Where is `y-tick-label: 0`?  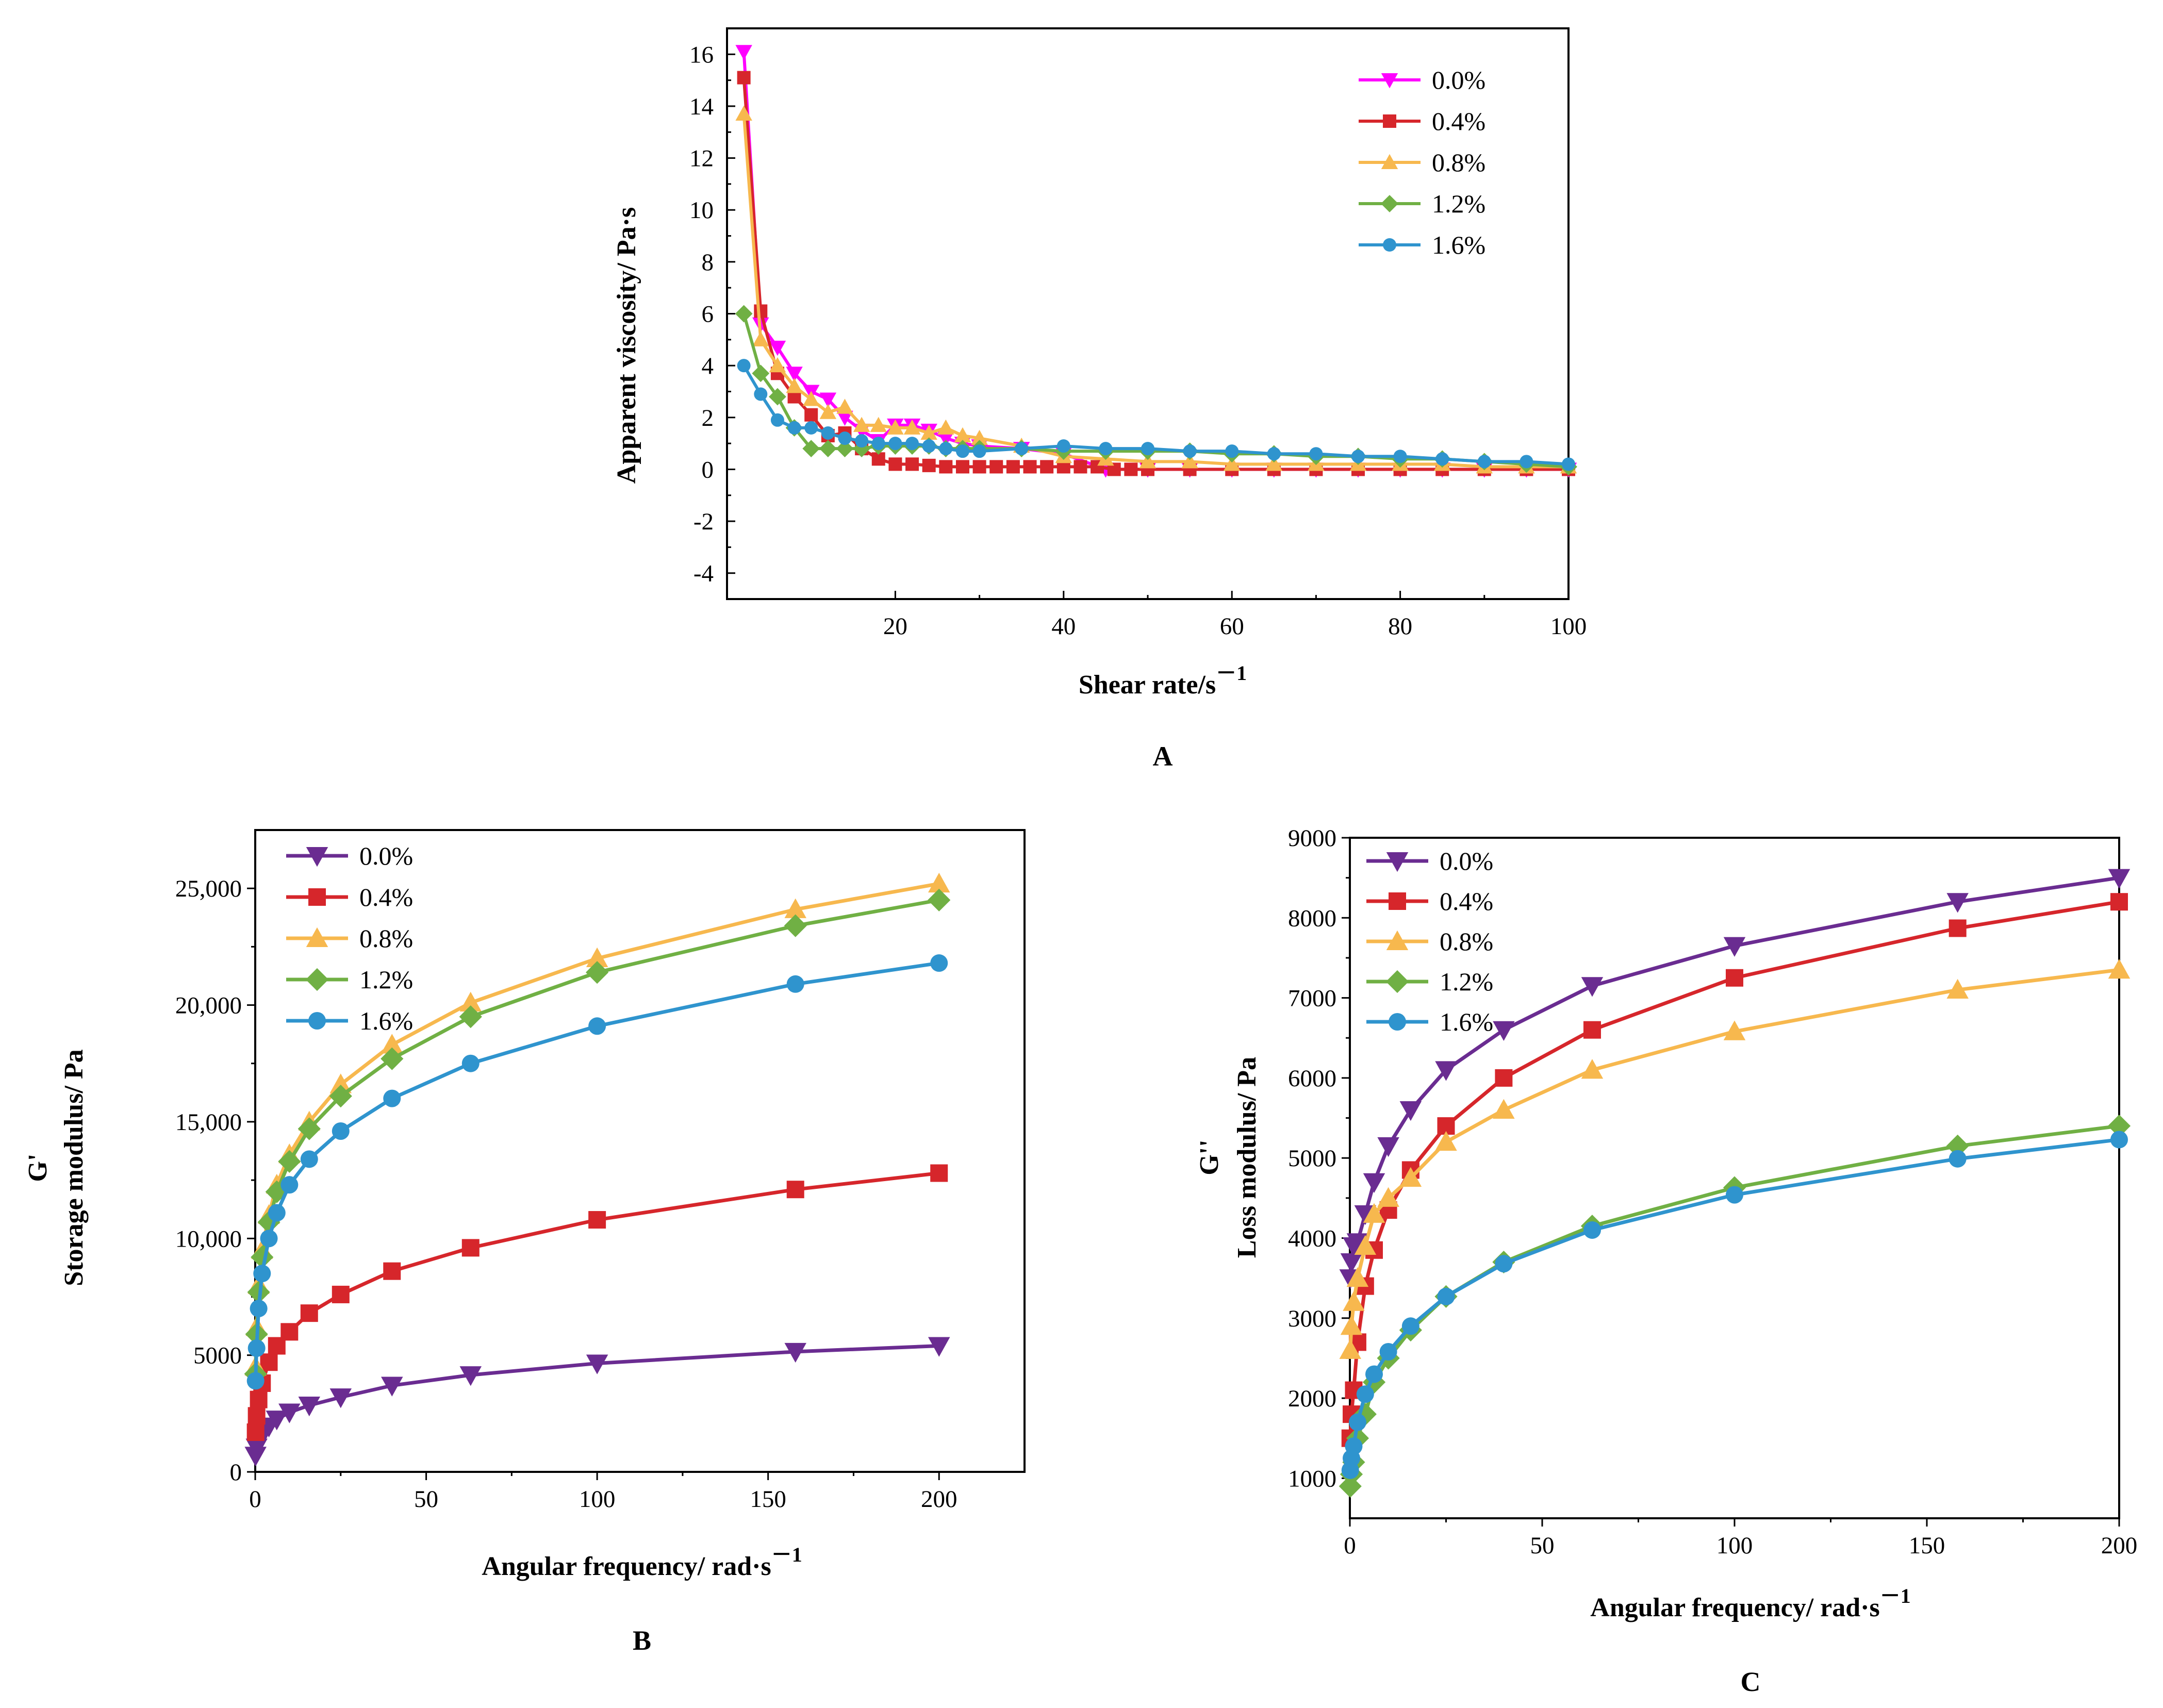 y-tick-label: 0 is located at coordinates (236, 1472).